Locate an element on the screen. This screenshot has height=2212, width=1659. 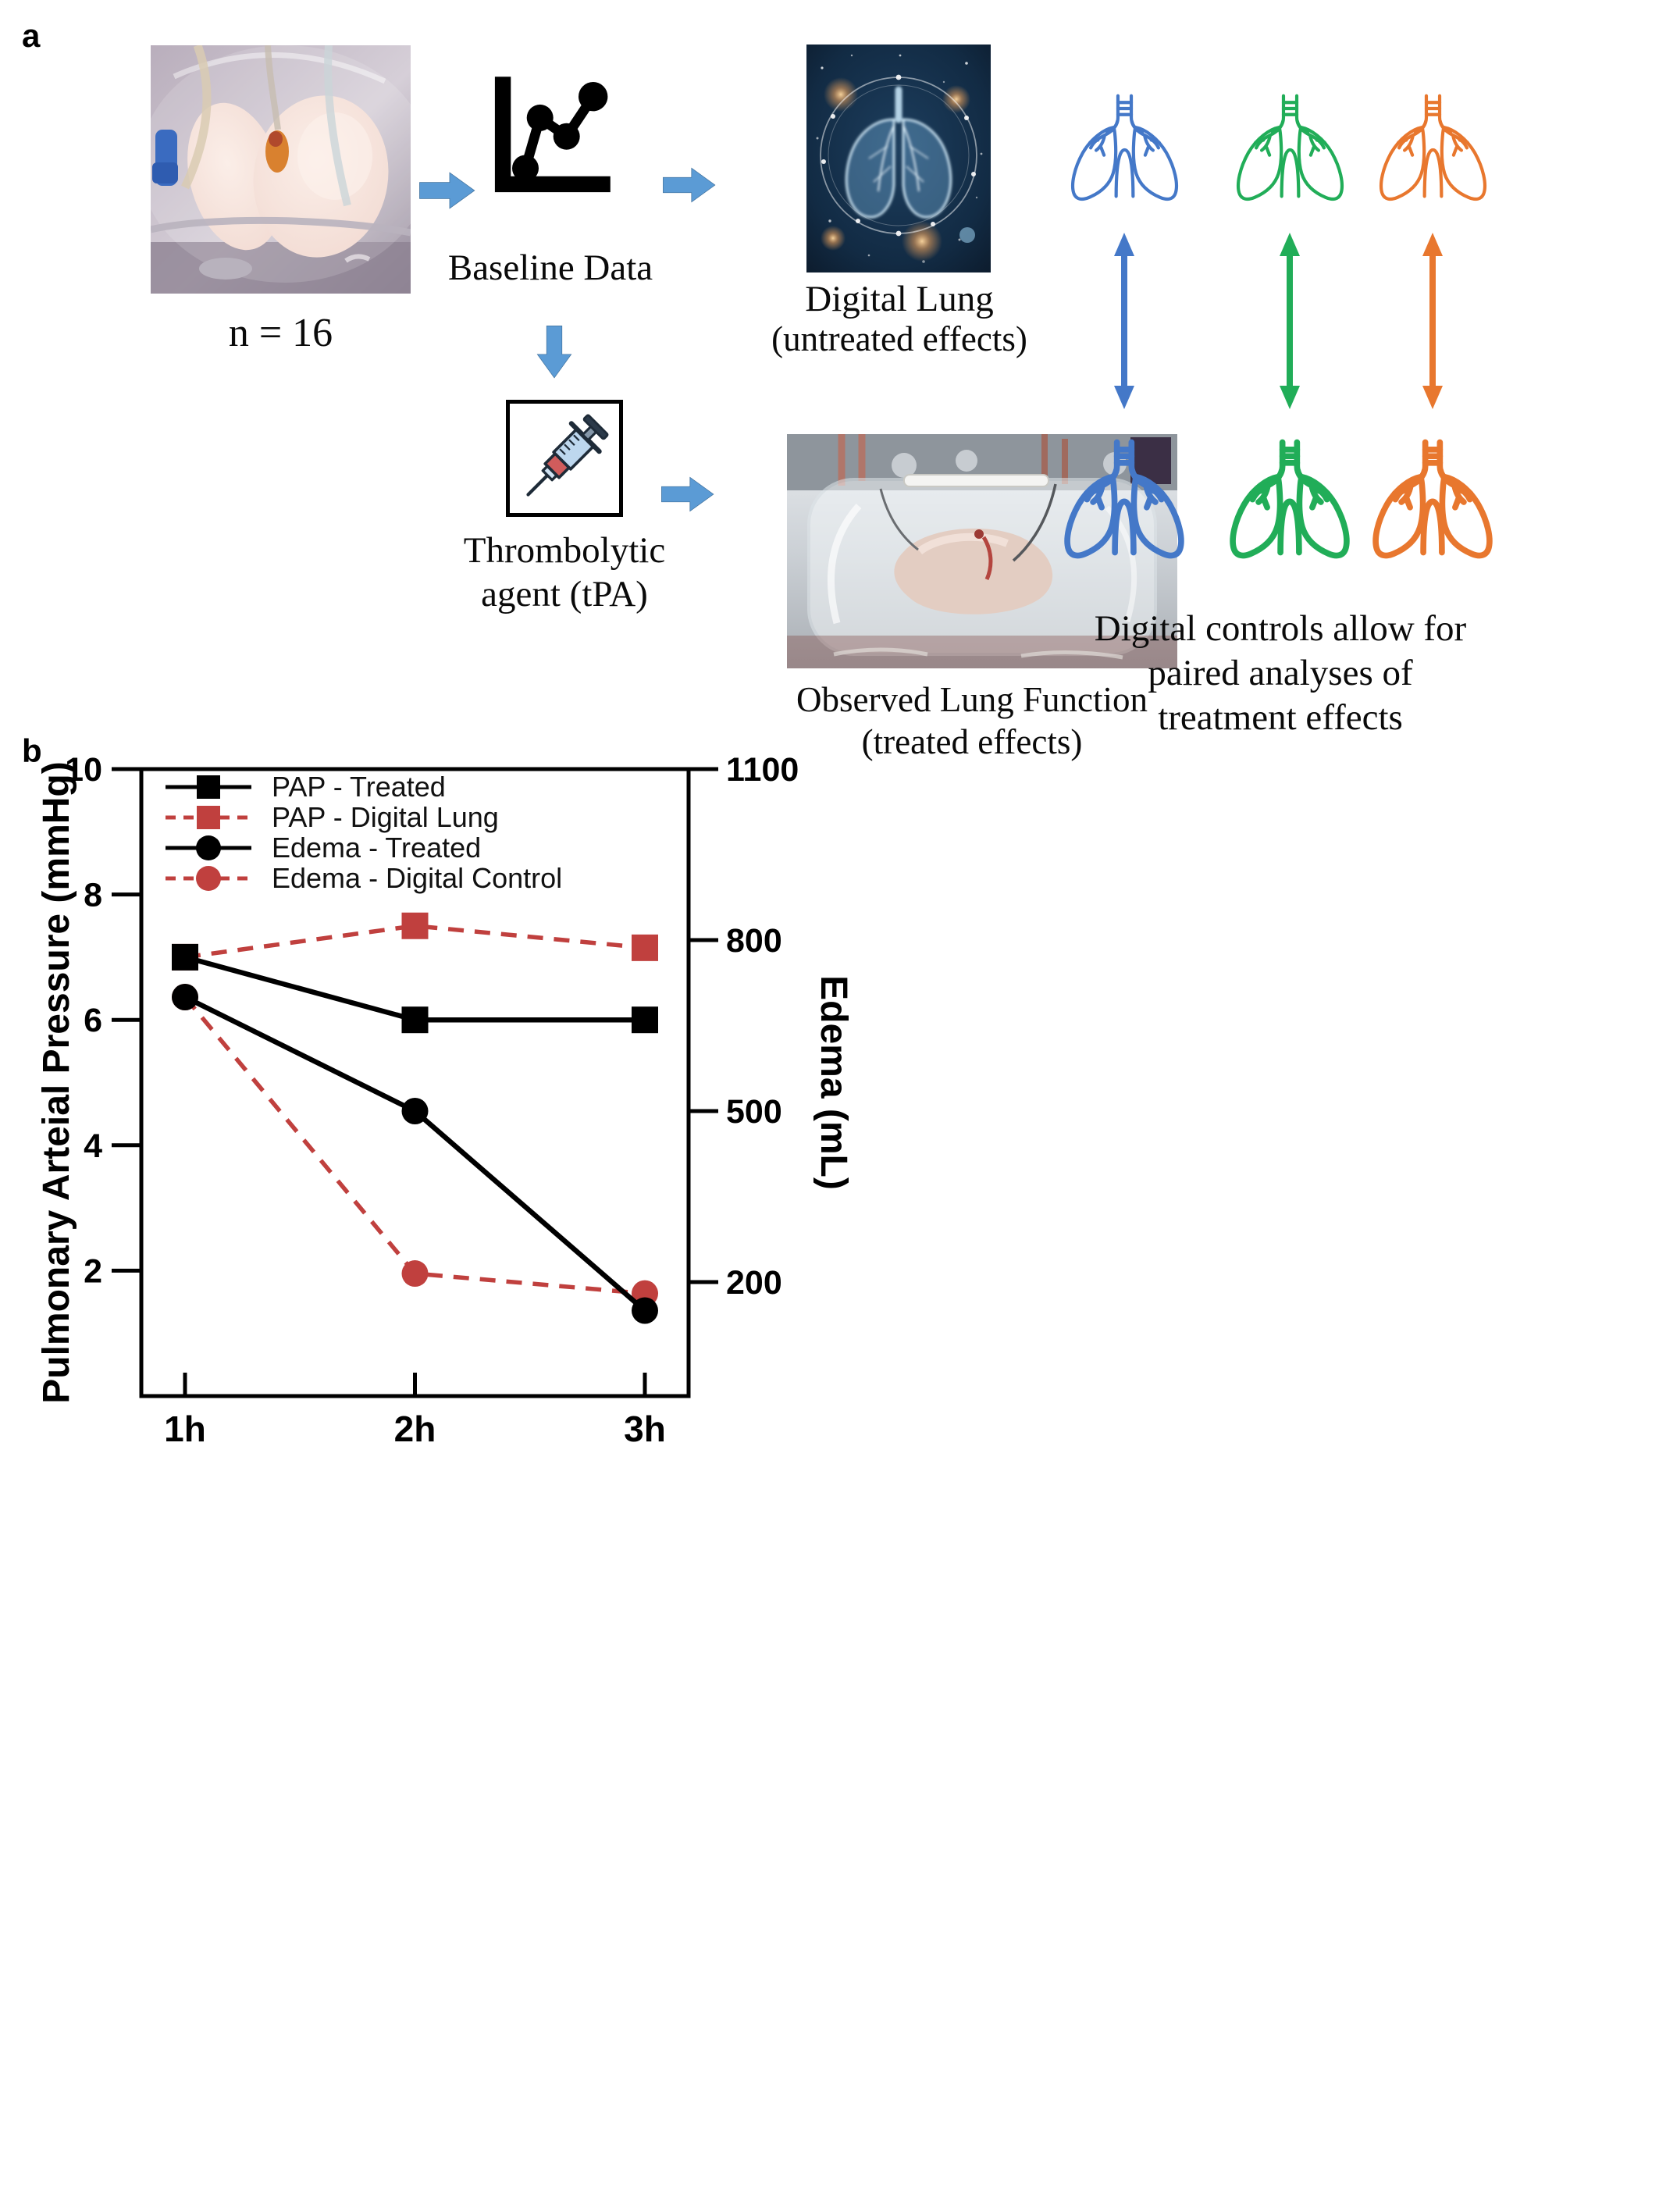
svg-text: 10 is located at coordinates (83, 770).